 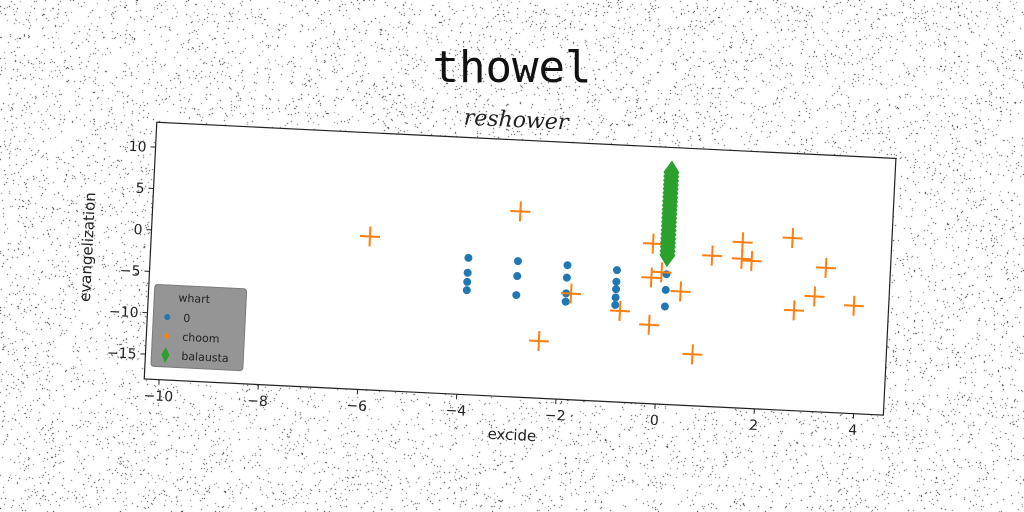 I want to click on legend: whart 0 choom balausta, so click(x=199, y=328).